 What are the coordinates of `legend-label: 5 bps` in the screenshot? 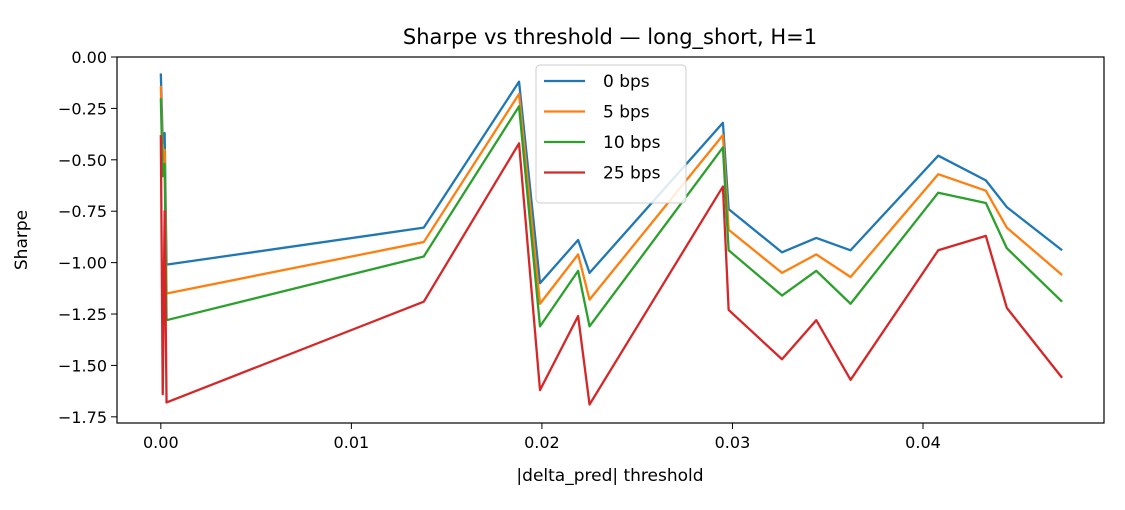 It's located at (626, 113).